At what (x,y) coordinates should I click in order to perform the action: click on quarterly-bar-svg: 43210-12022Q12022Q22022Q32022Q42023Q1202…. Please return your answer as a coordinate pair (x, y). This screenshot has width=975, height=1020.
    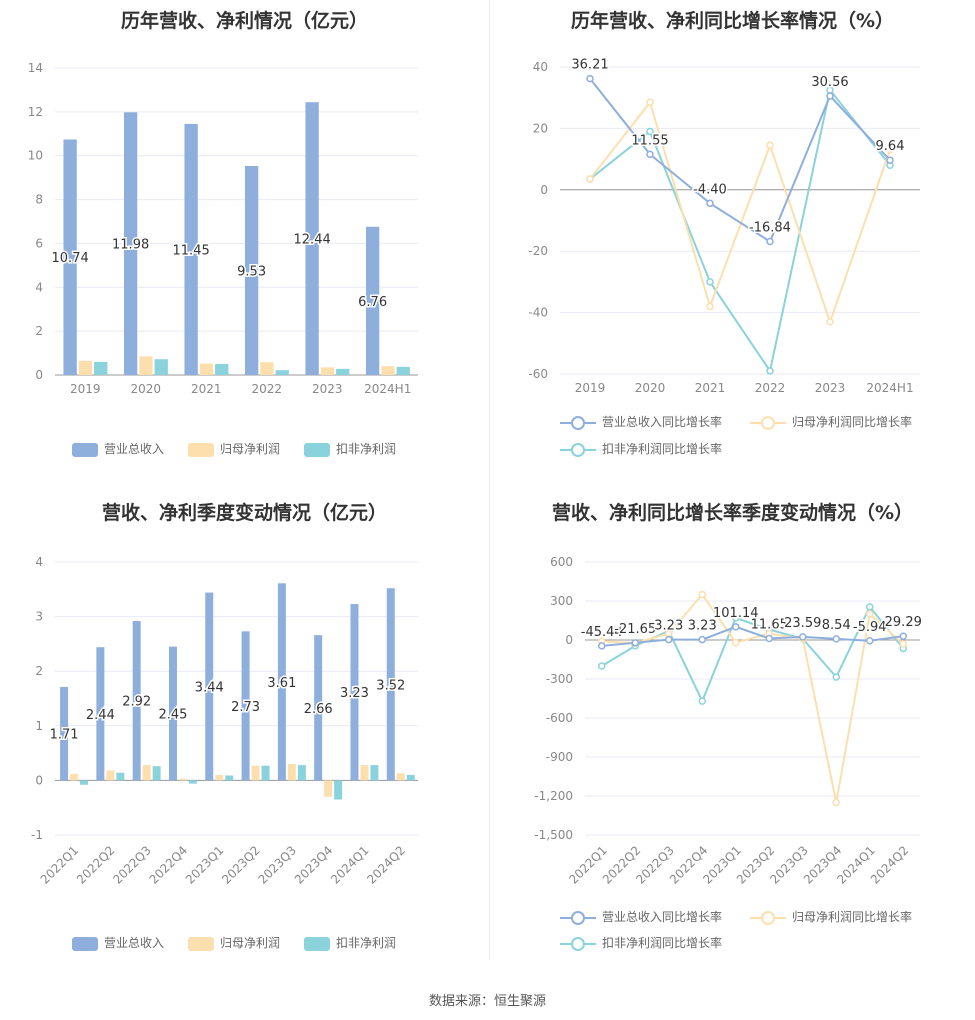
    Looking at the image, I should click on (224, 721).